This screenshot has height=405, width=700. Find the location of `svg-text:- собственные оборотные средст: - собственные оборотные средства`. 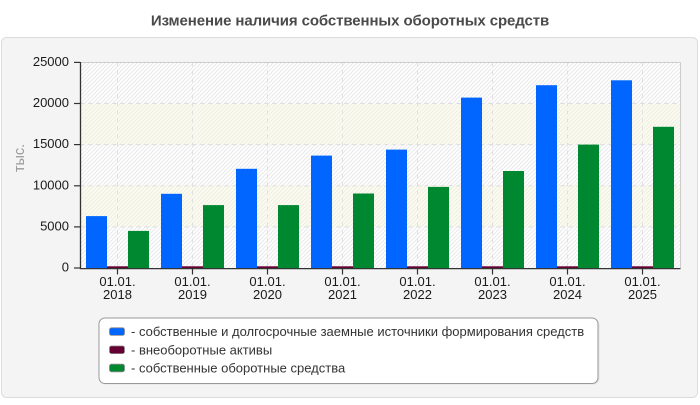

svg-text:- собственные оборотные средст: - собственные оборотные средства is located at coordinates (238, 368).